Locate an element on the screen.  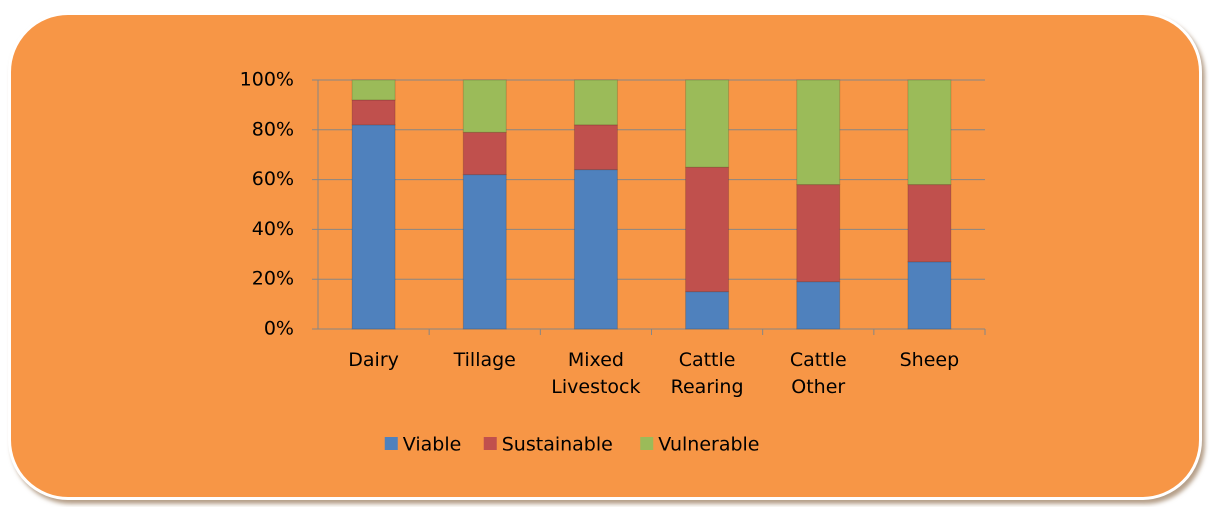
legend-label: Viable is located at coordinates (432, 445).